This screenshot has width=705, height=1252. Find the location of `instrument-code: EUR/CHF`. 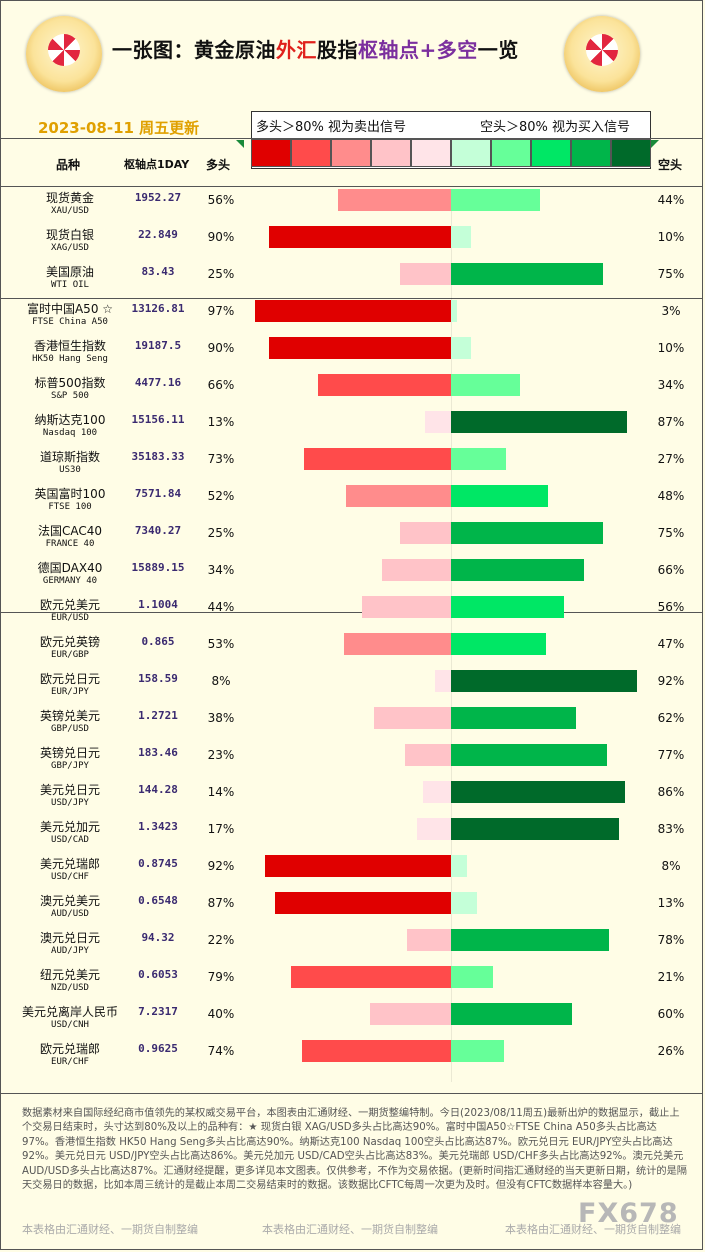

instrument-code: EUR/CHF is located at coordinates (70, 1062).